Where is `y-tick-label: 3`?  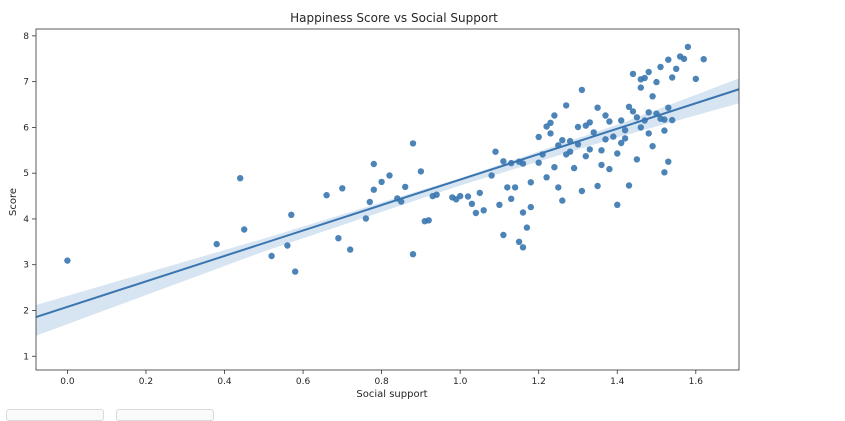
y-tick-label: 3 is located at coordinates (26, 266).